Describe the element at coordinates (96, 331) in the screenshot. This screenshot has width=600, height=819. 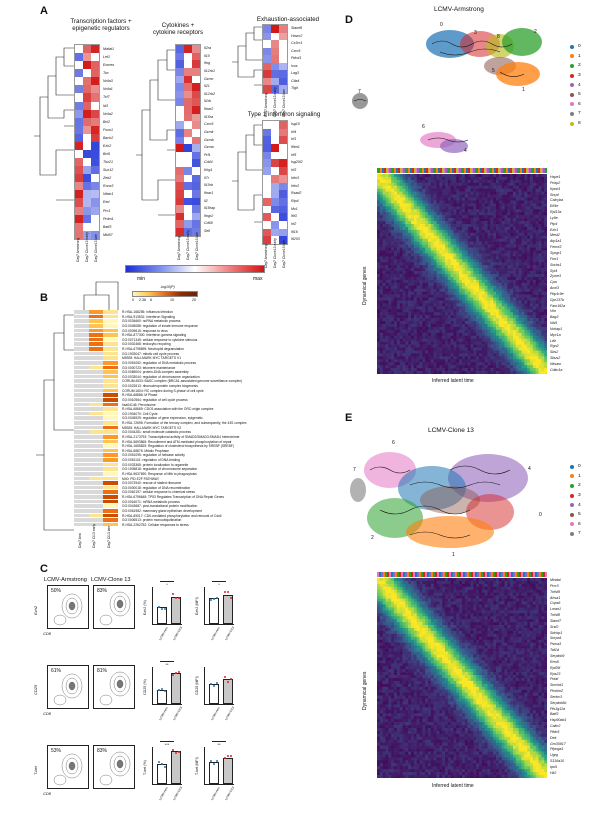
I see `term-heat-cell` at that location.